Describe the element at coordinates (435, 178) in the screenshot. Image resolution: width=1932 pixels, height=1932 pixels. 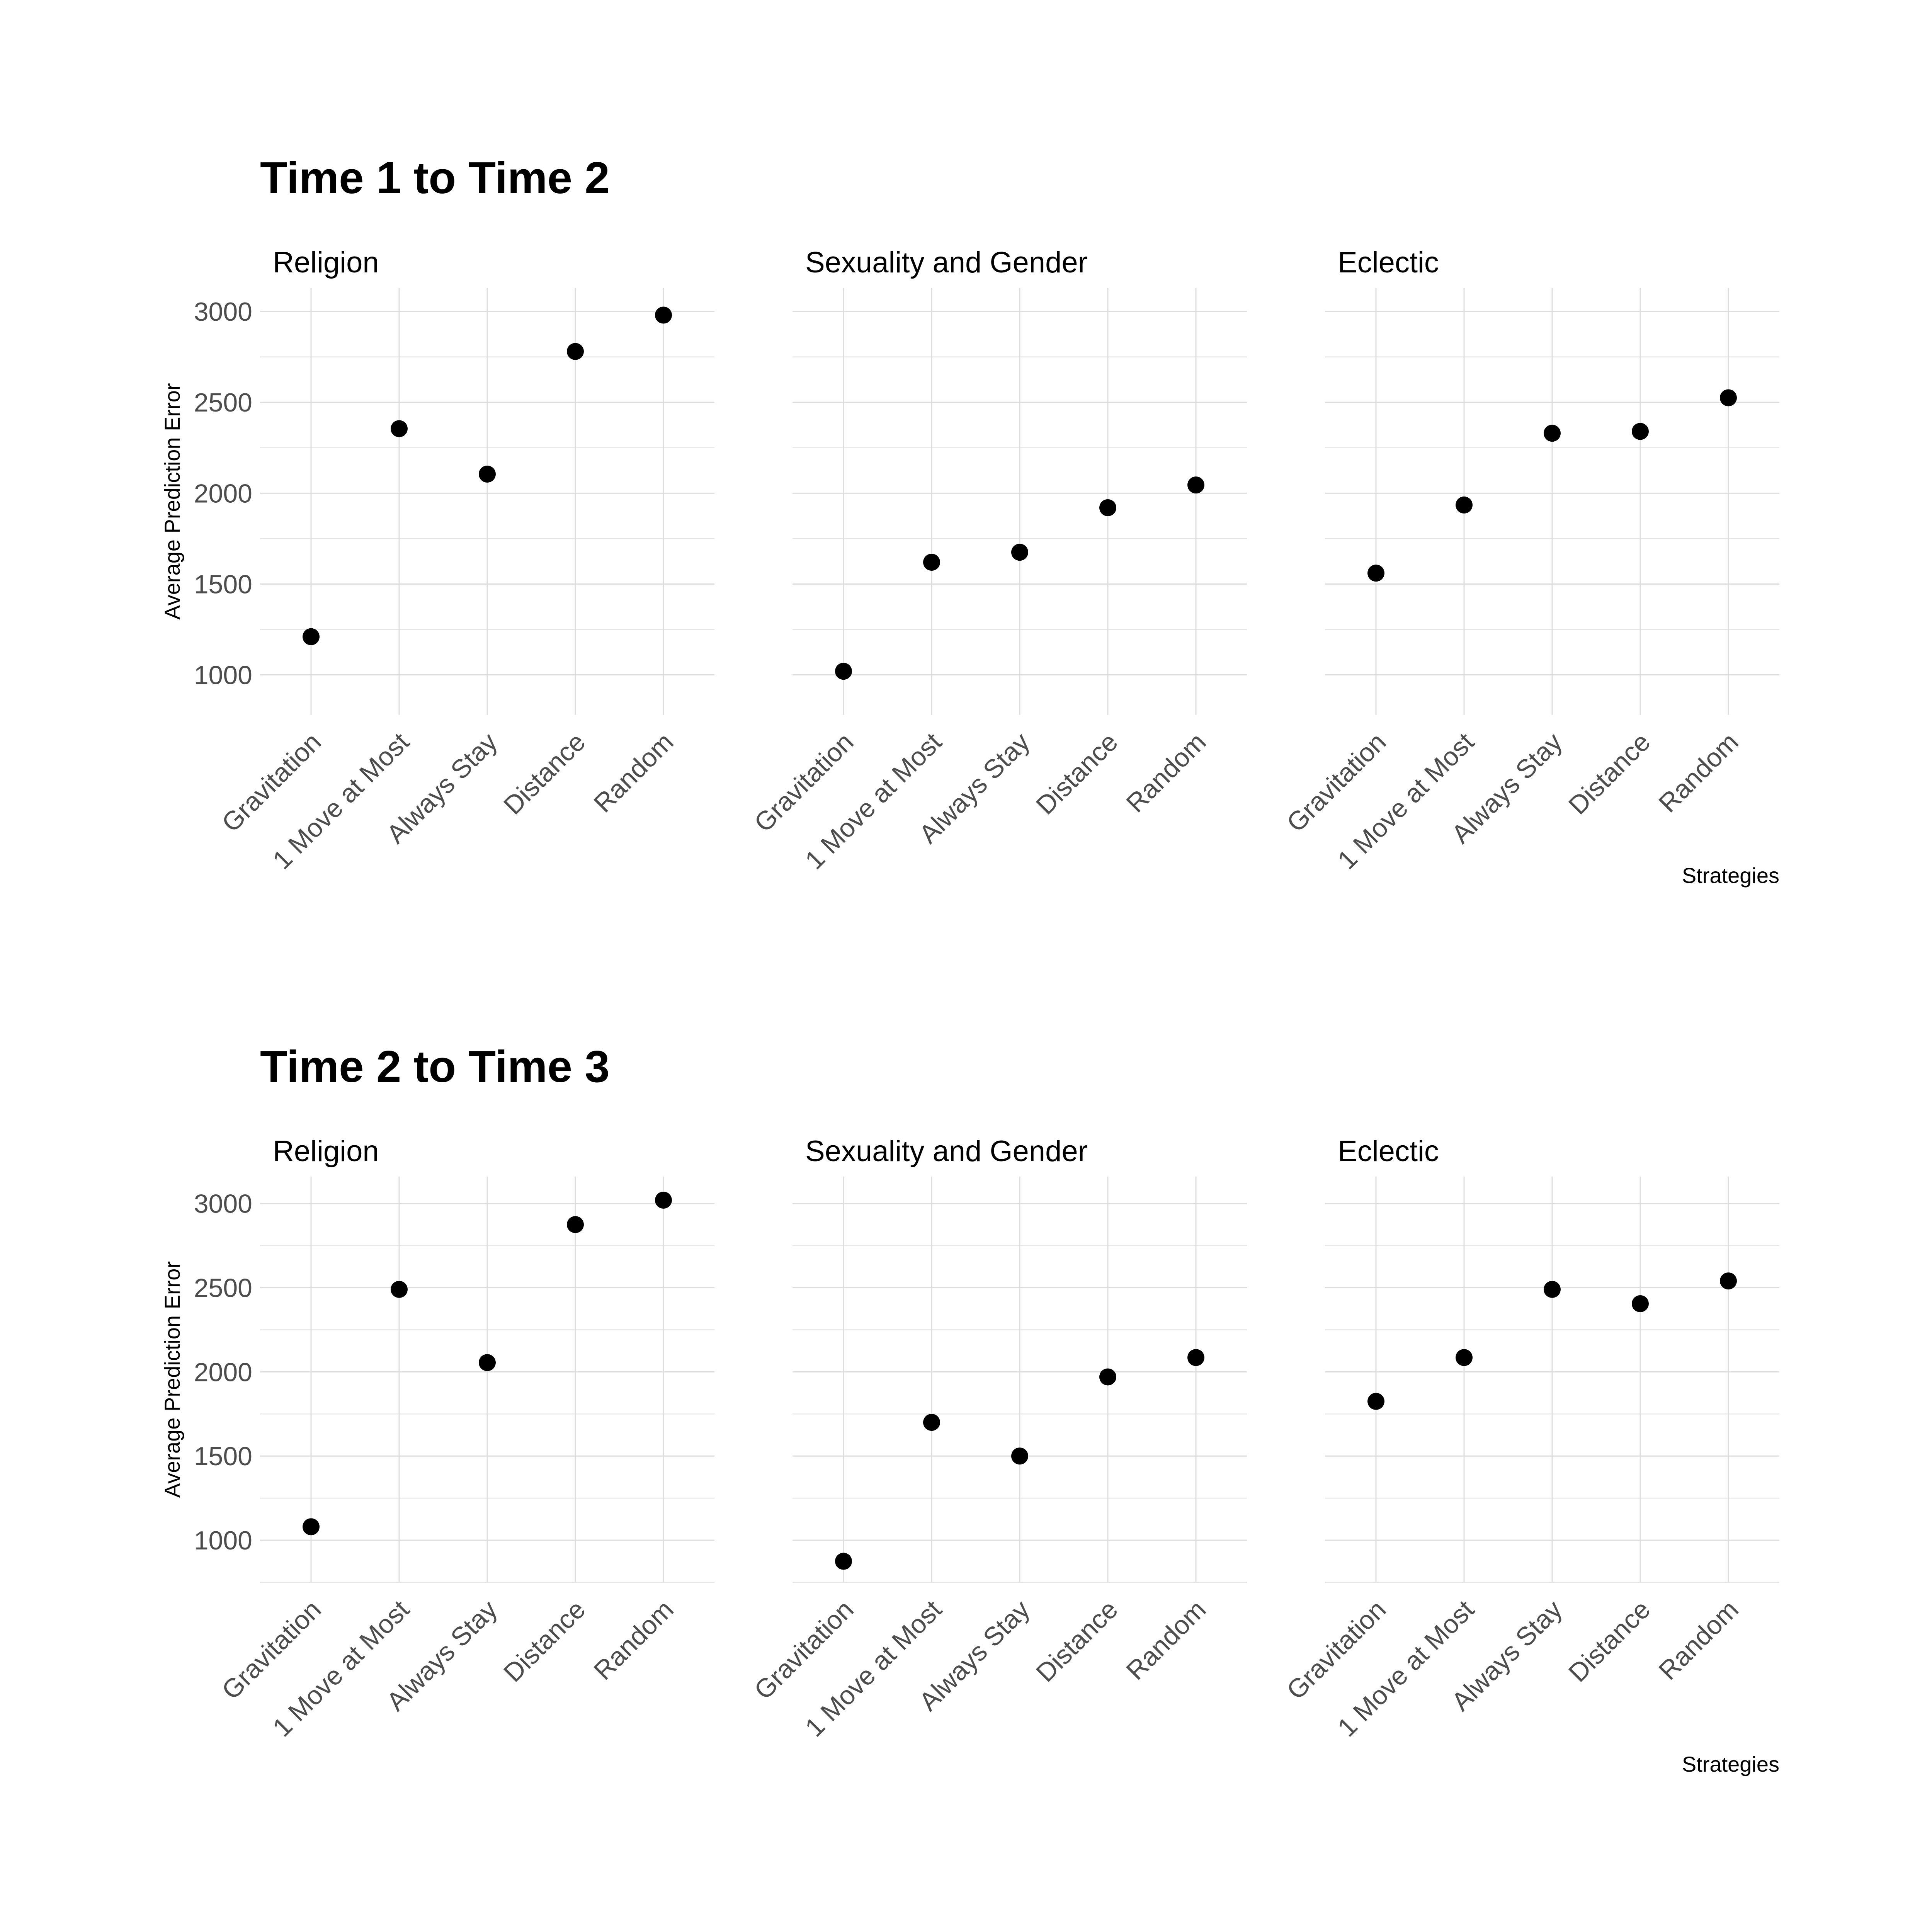
I see `chart-title: Time 1 to Time 2` at that location.